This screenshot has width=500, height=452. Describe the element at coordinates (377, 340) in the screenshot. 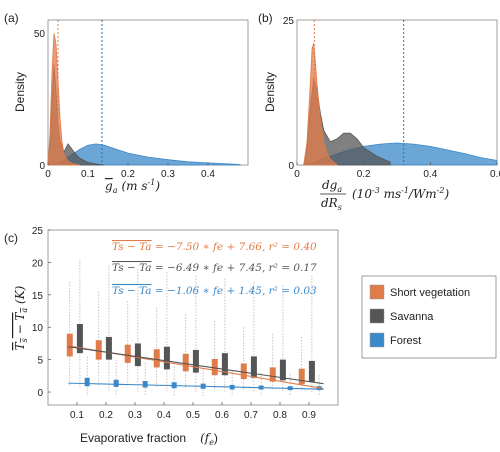

I see `legend-swatch-forest` at that location.